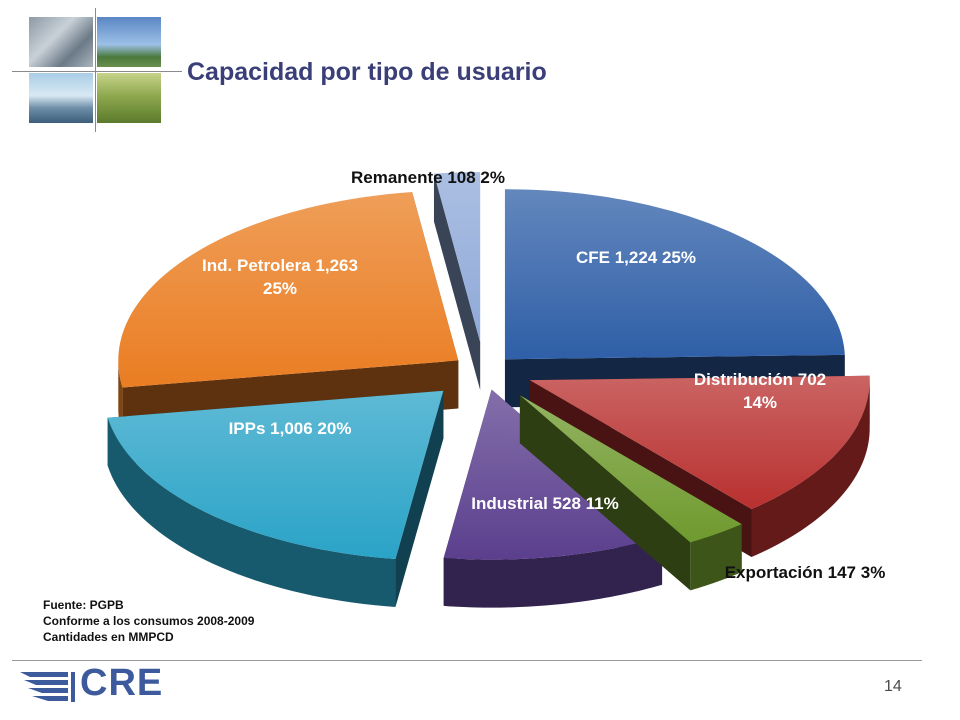 This screenshot has height=720, width=960. What do you see at coordinates (83, 605) in the screenshot?
I see `note-source: Fuente: PGPB` at bounding box center [83, 605].